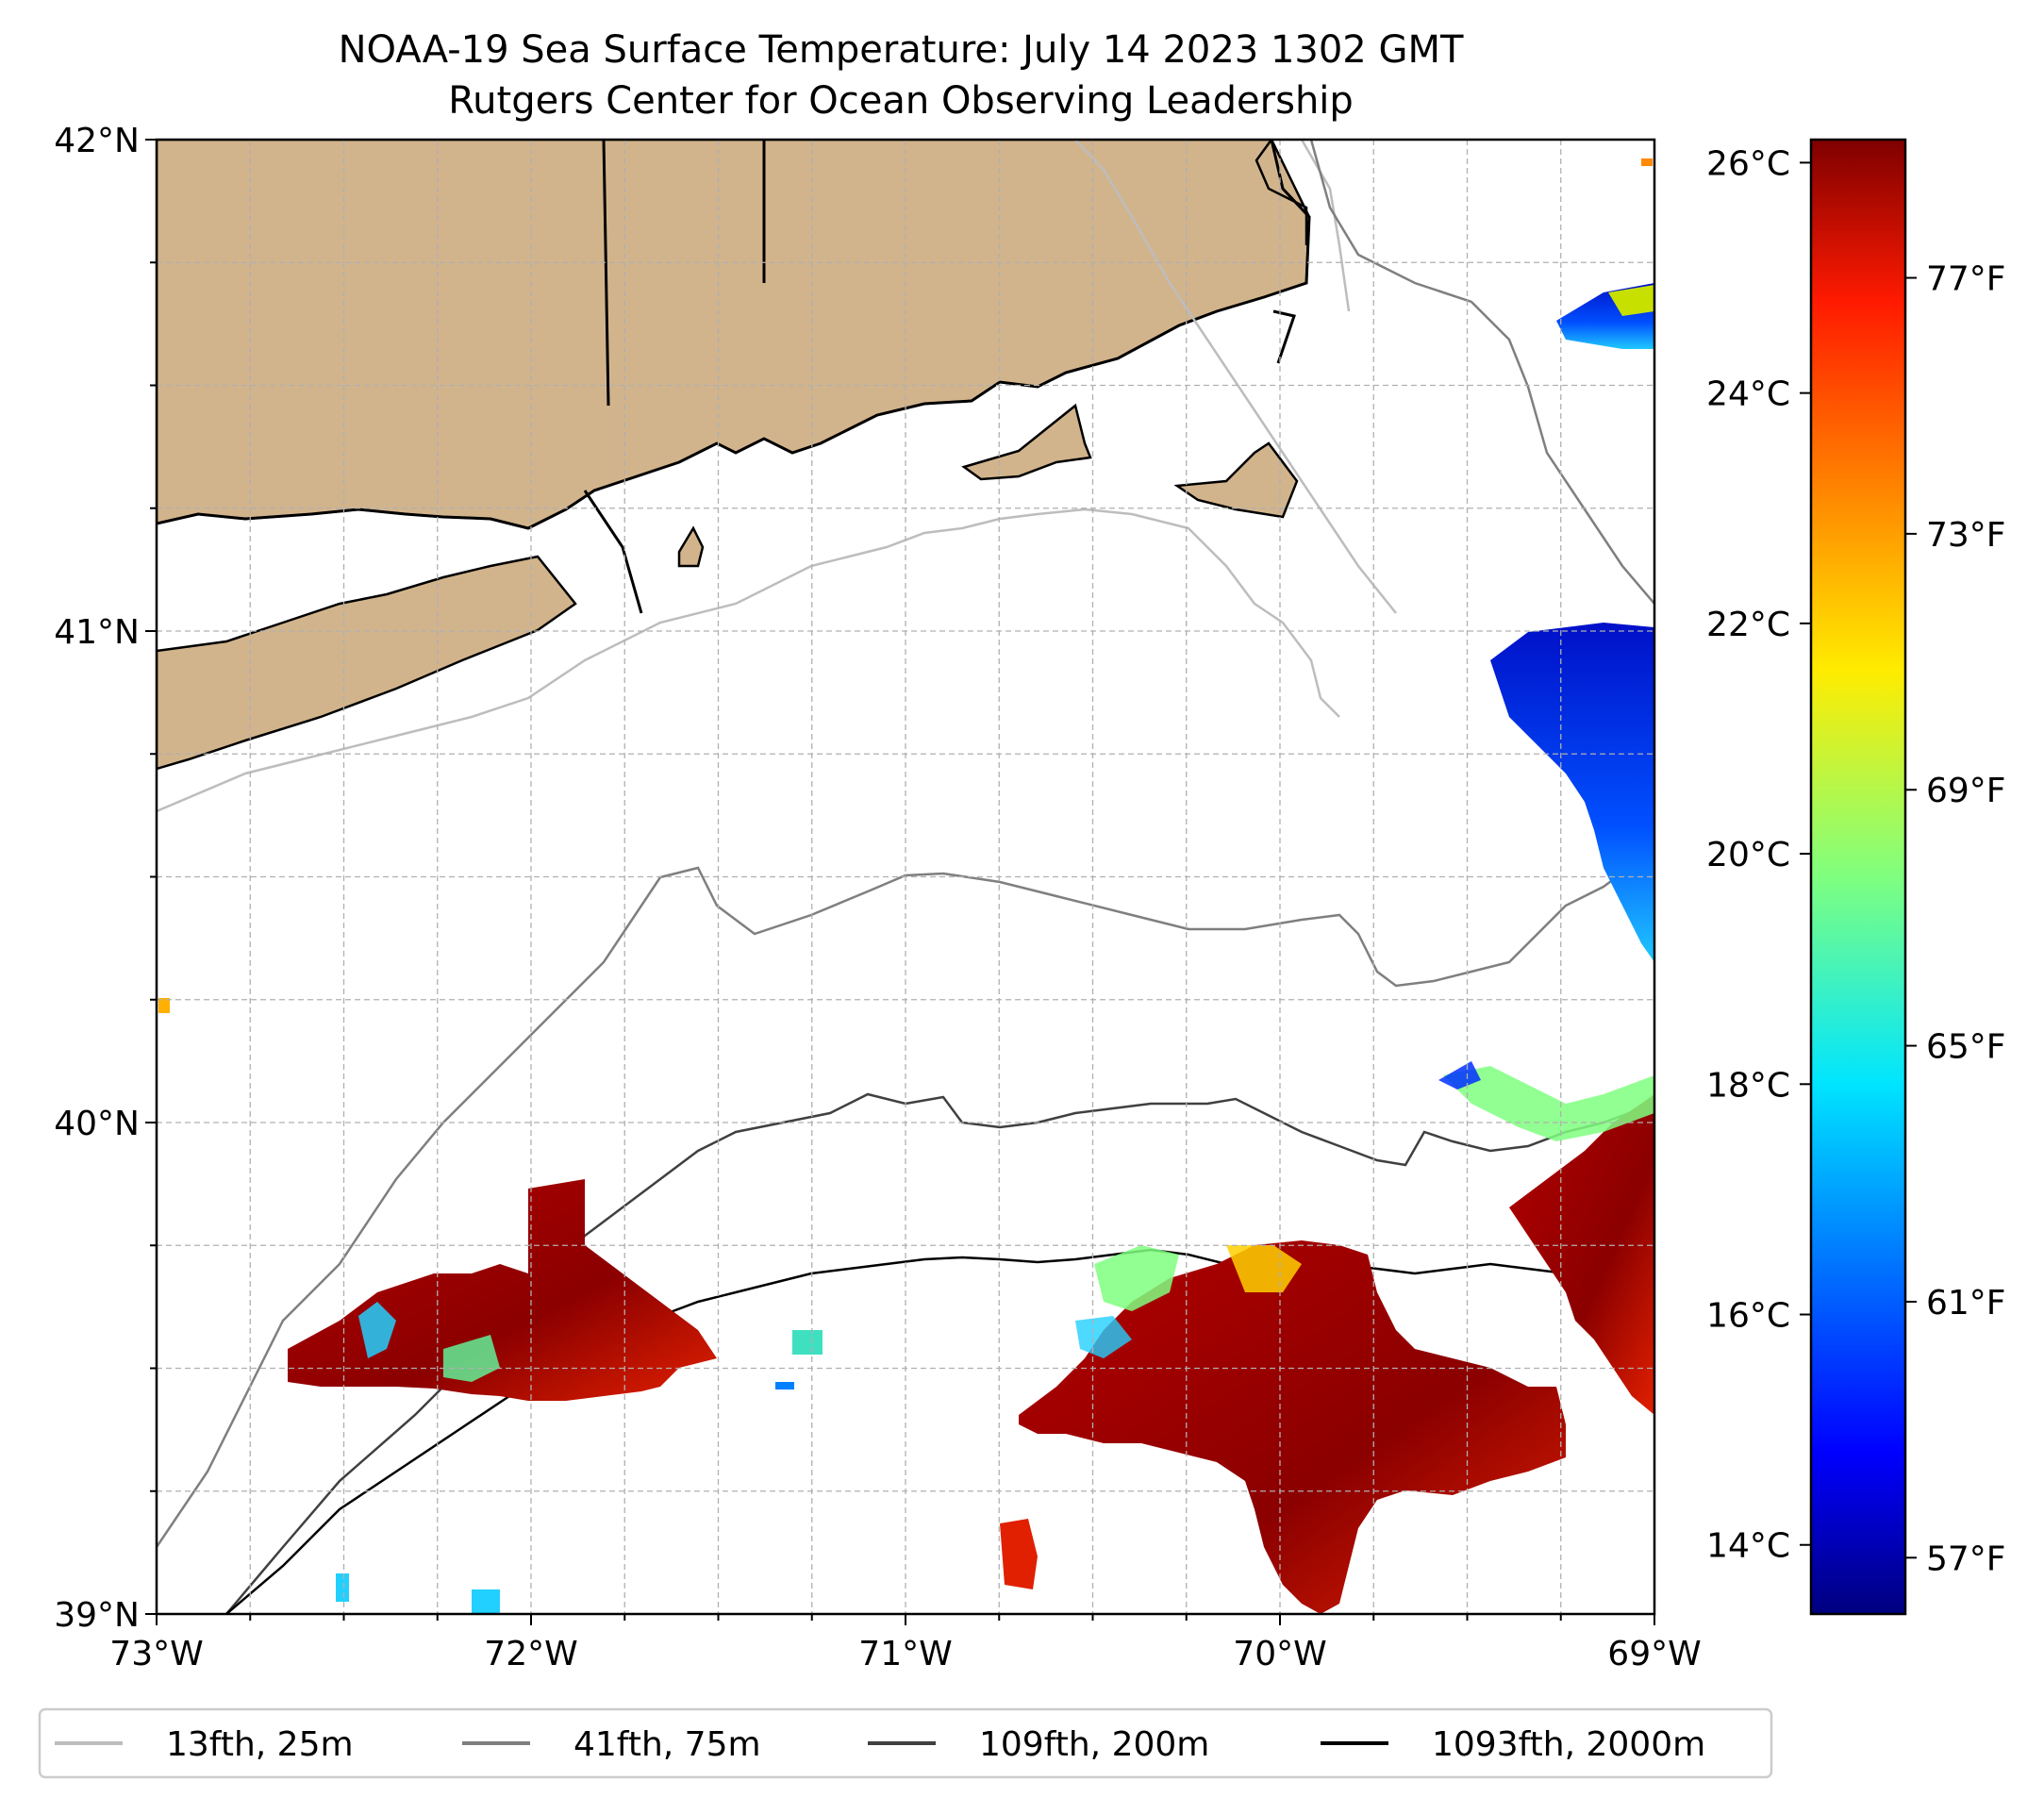 The image size is (2044, 1797). I want to click on cbar-f-label: 65°F, so click(1966, 1047).